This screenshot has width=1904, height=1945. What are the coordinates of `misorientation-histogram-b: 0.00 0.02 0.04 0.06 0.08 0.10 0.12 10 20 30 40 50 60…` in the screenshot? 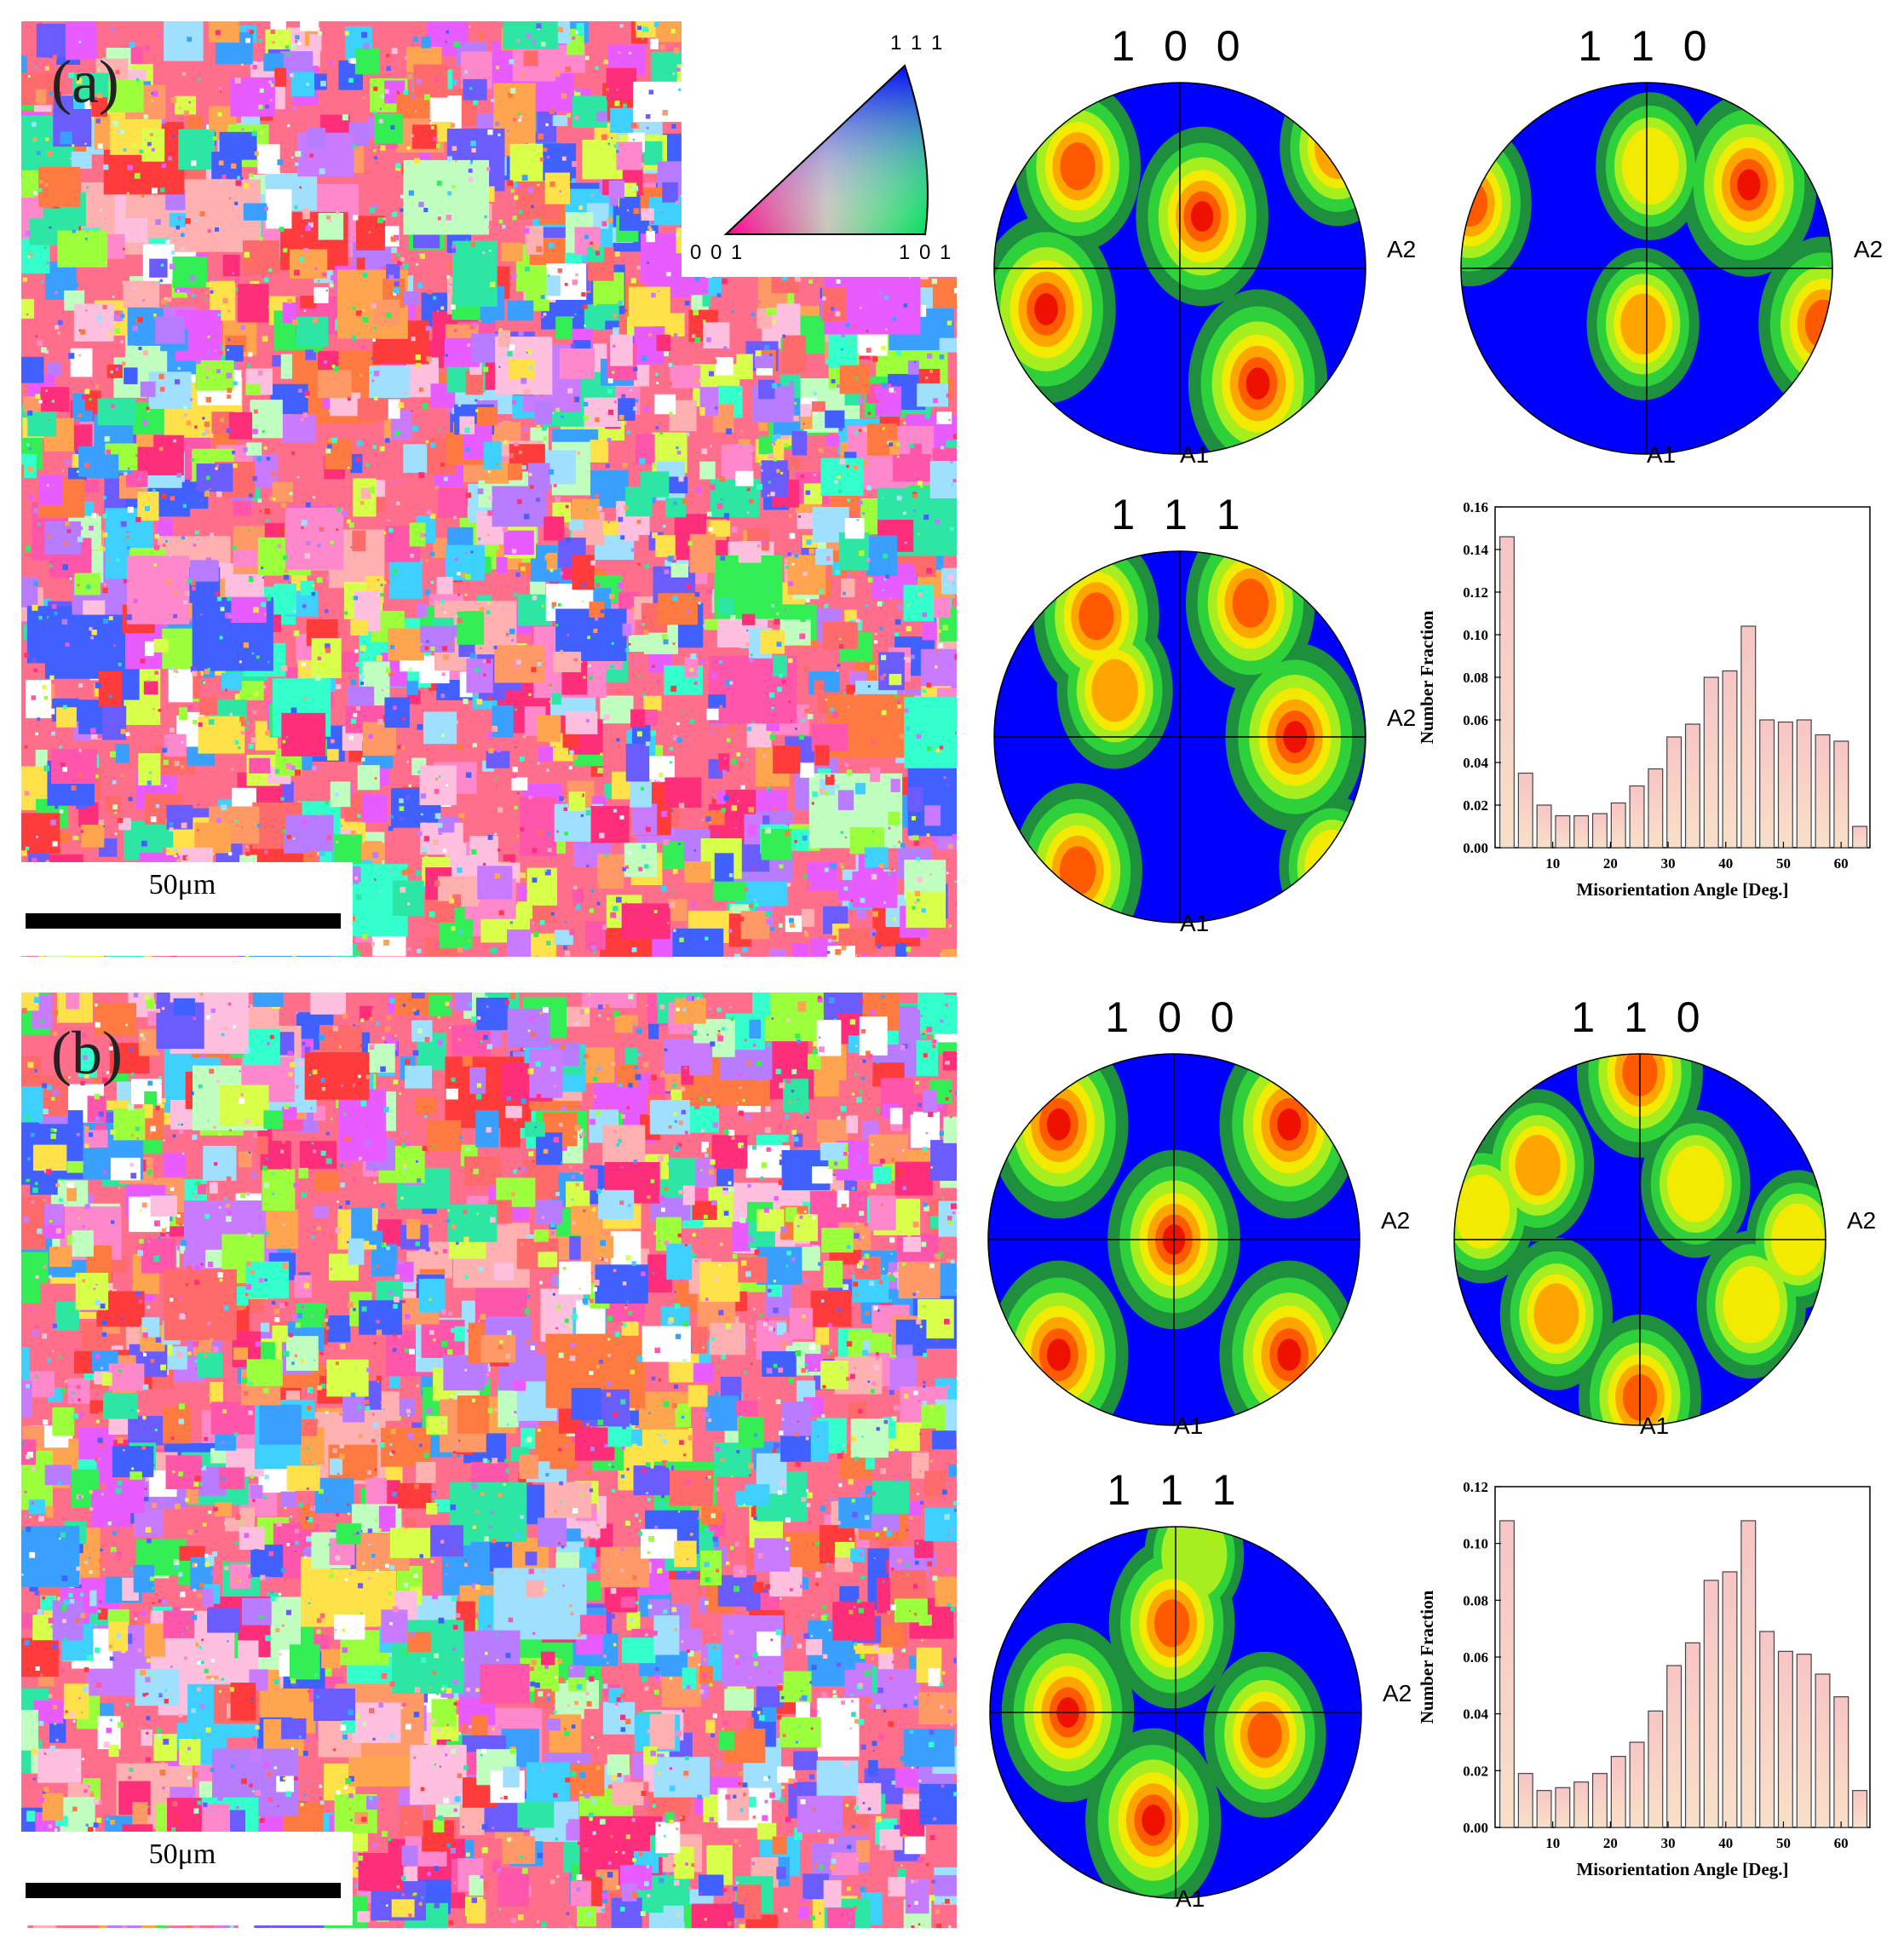 It's located at (1644, 1679).